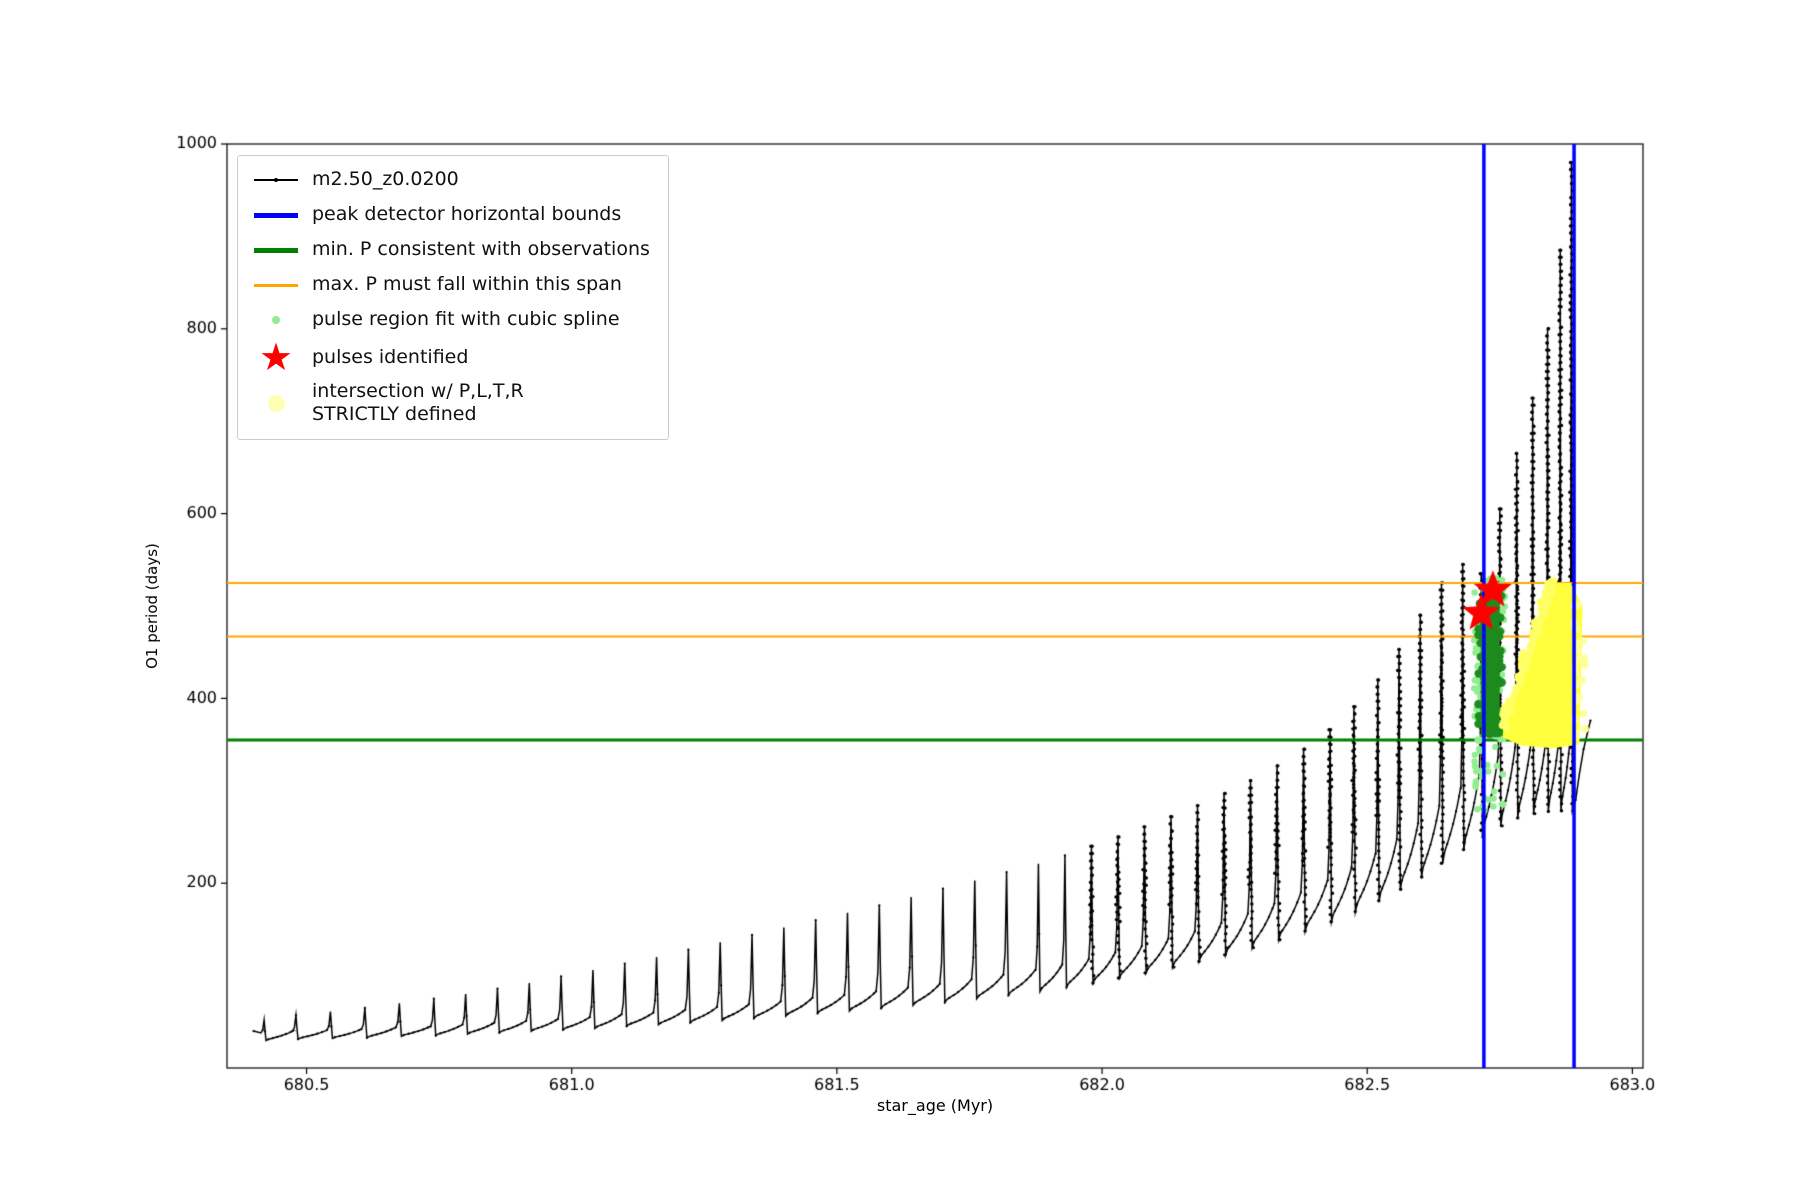 The width and height of the screenshot is (1800, 1200). I want to click on legend-item-spline: pulse region fit with cubic spline, so click(449, 320).